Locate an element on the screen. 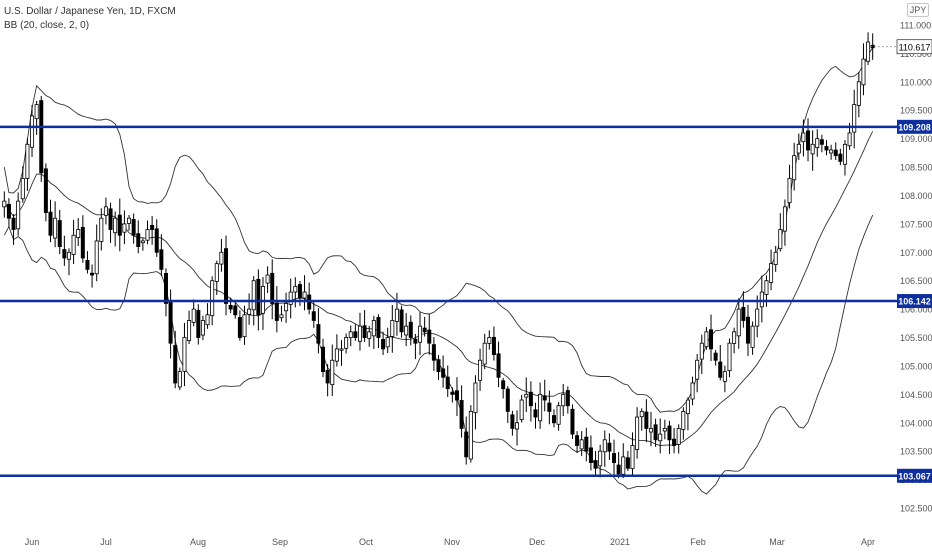 The image size is (932, 555). time-tick-label: Jun is located at coordinates (32, 542).